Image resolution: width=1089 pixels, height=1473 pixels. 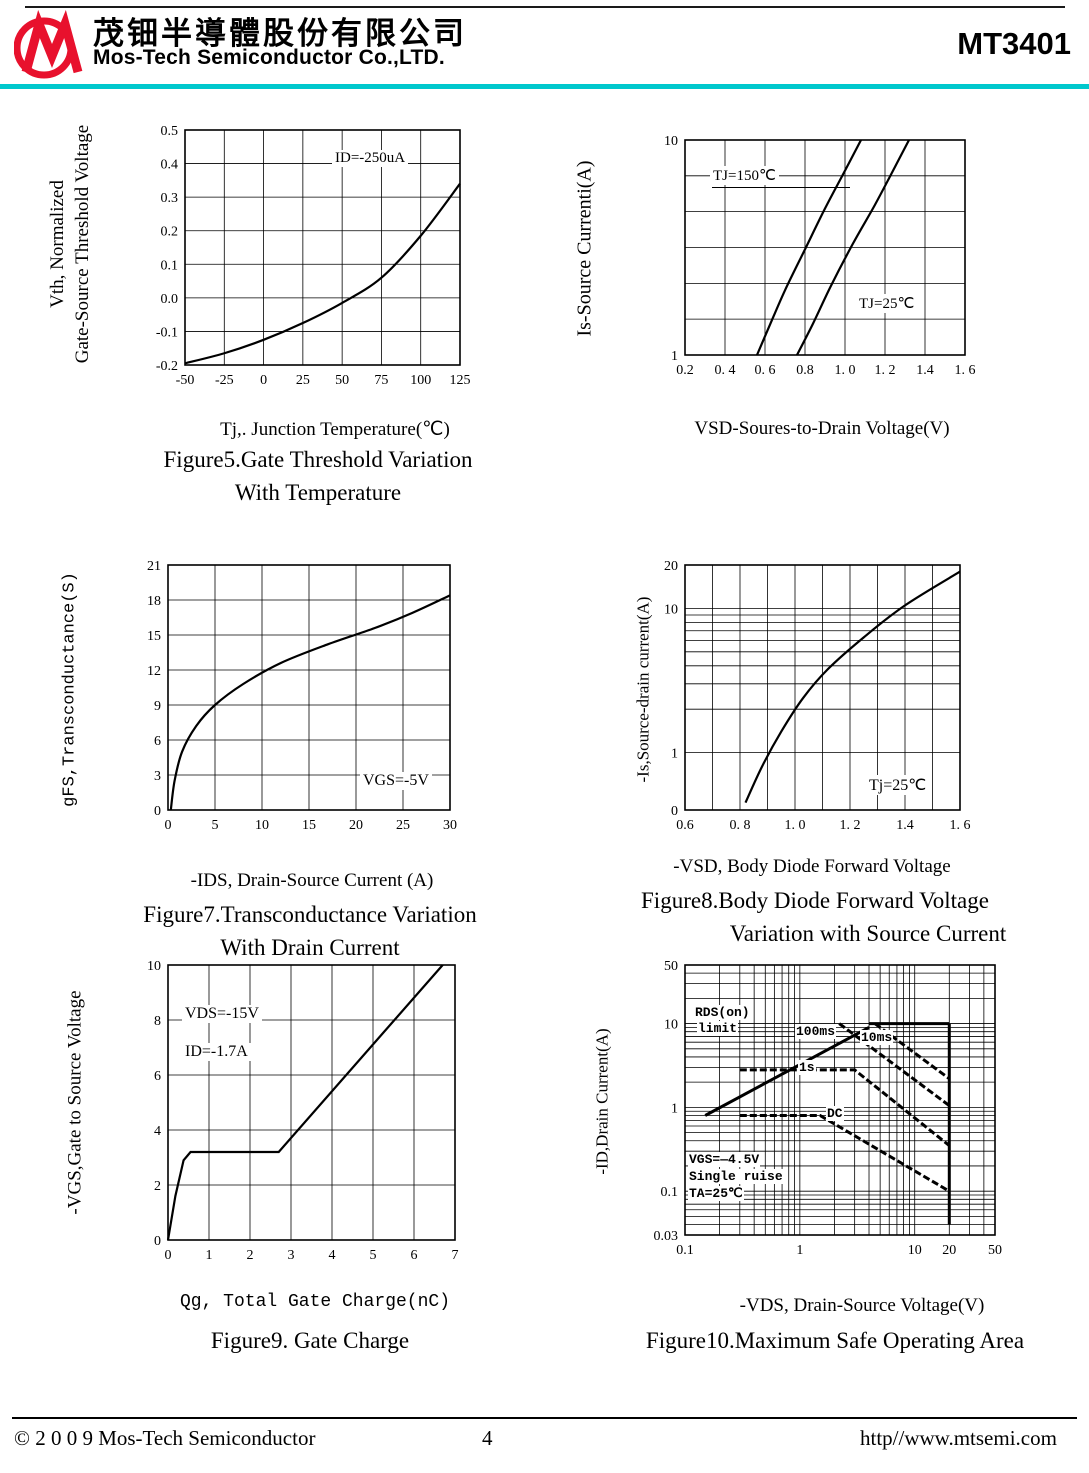 I want to click on svg-text: 8, so click(x=157, y=1021).